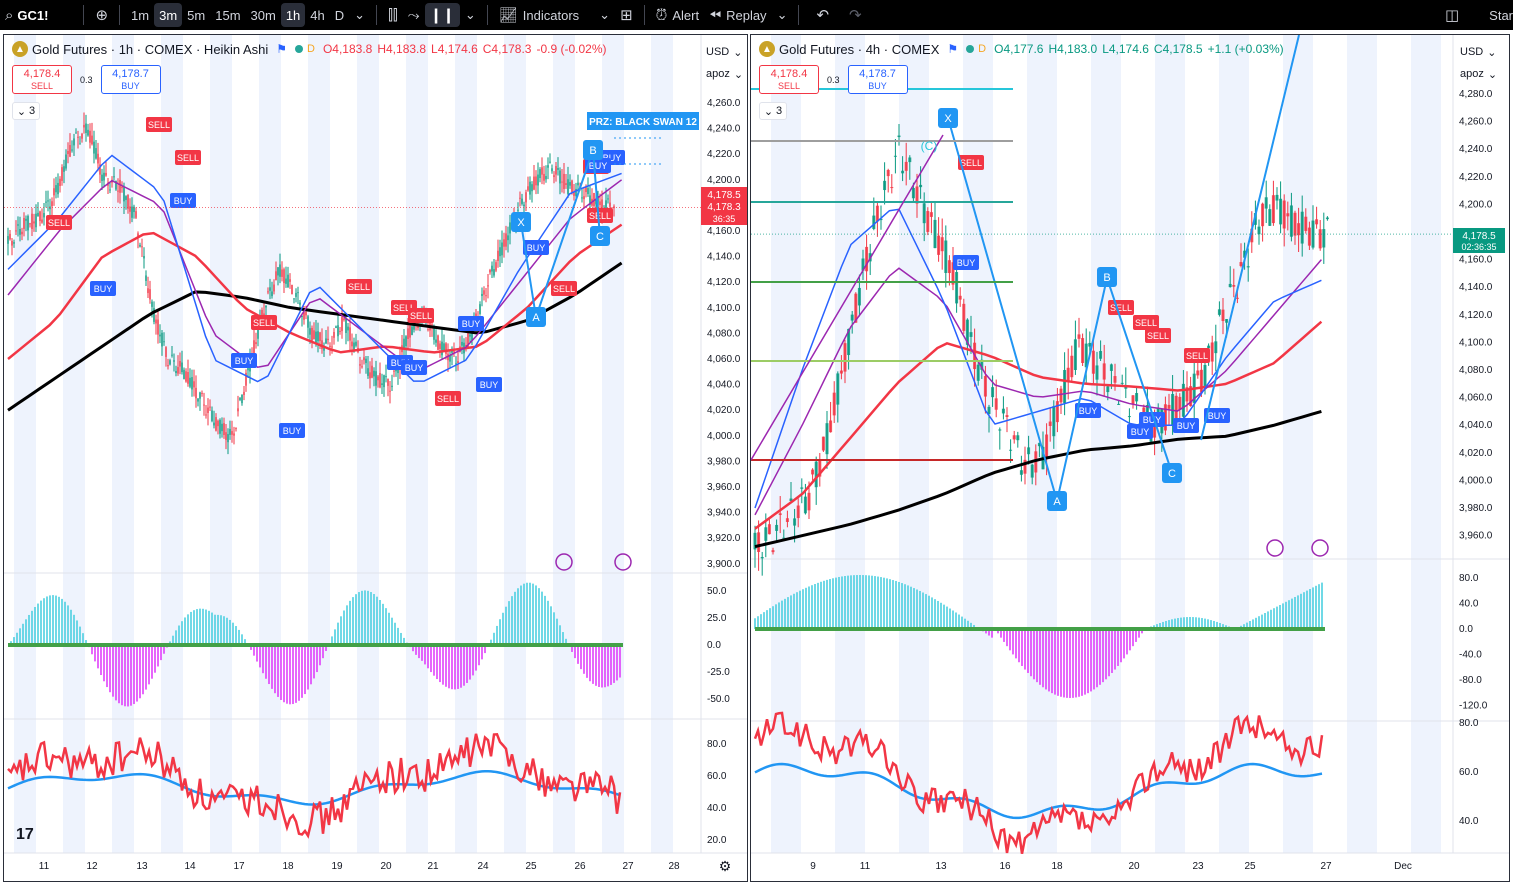  I want to click on layout-button: ◫, so click(1452, 15).